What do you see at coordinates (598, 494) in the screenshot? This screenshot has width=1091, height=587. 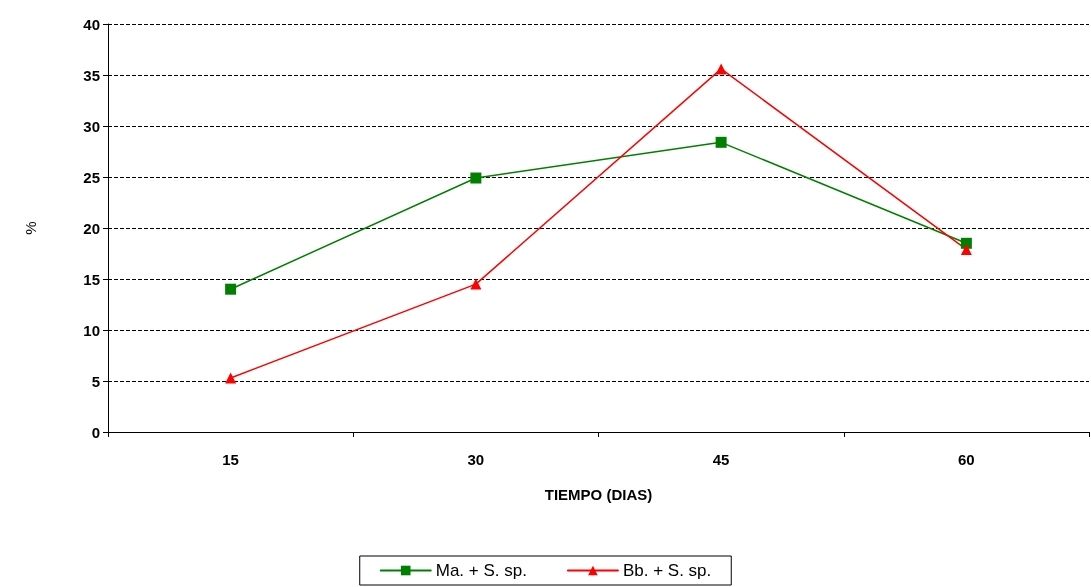 I see `x-axis-title: TIEMPO (DIAS)` at bounding box center [598, 494].